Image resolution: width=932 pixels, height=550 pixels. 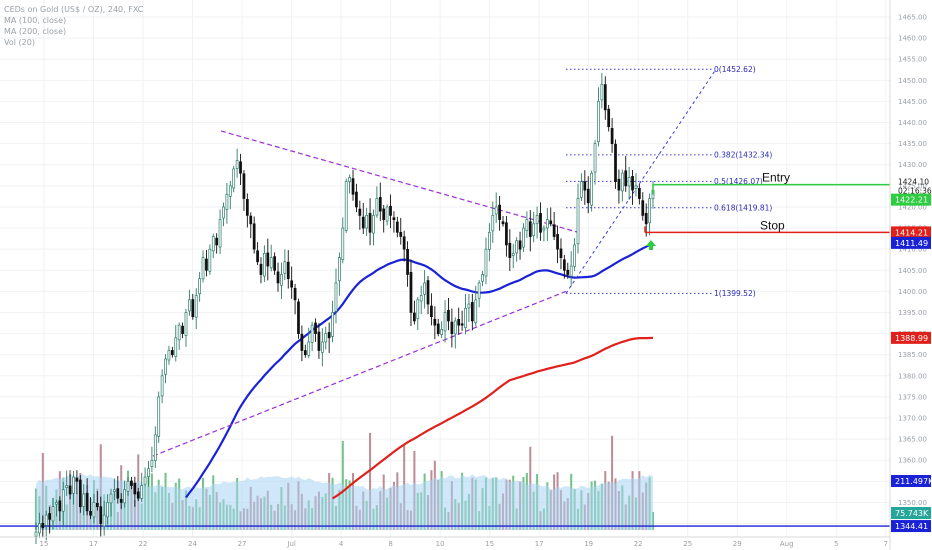 I want to click on time-tick-label: 24, so click(x=192, y=544).